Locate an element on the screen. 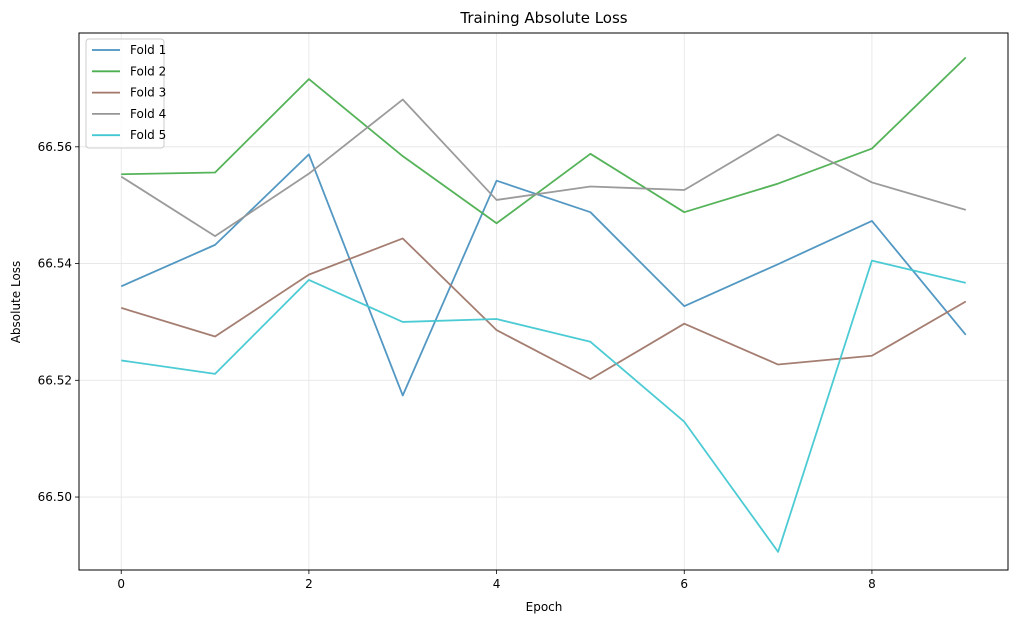  x-tick-label: 4 is located at coordinates (497, 584).